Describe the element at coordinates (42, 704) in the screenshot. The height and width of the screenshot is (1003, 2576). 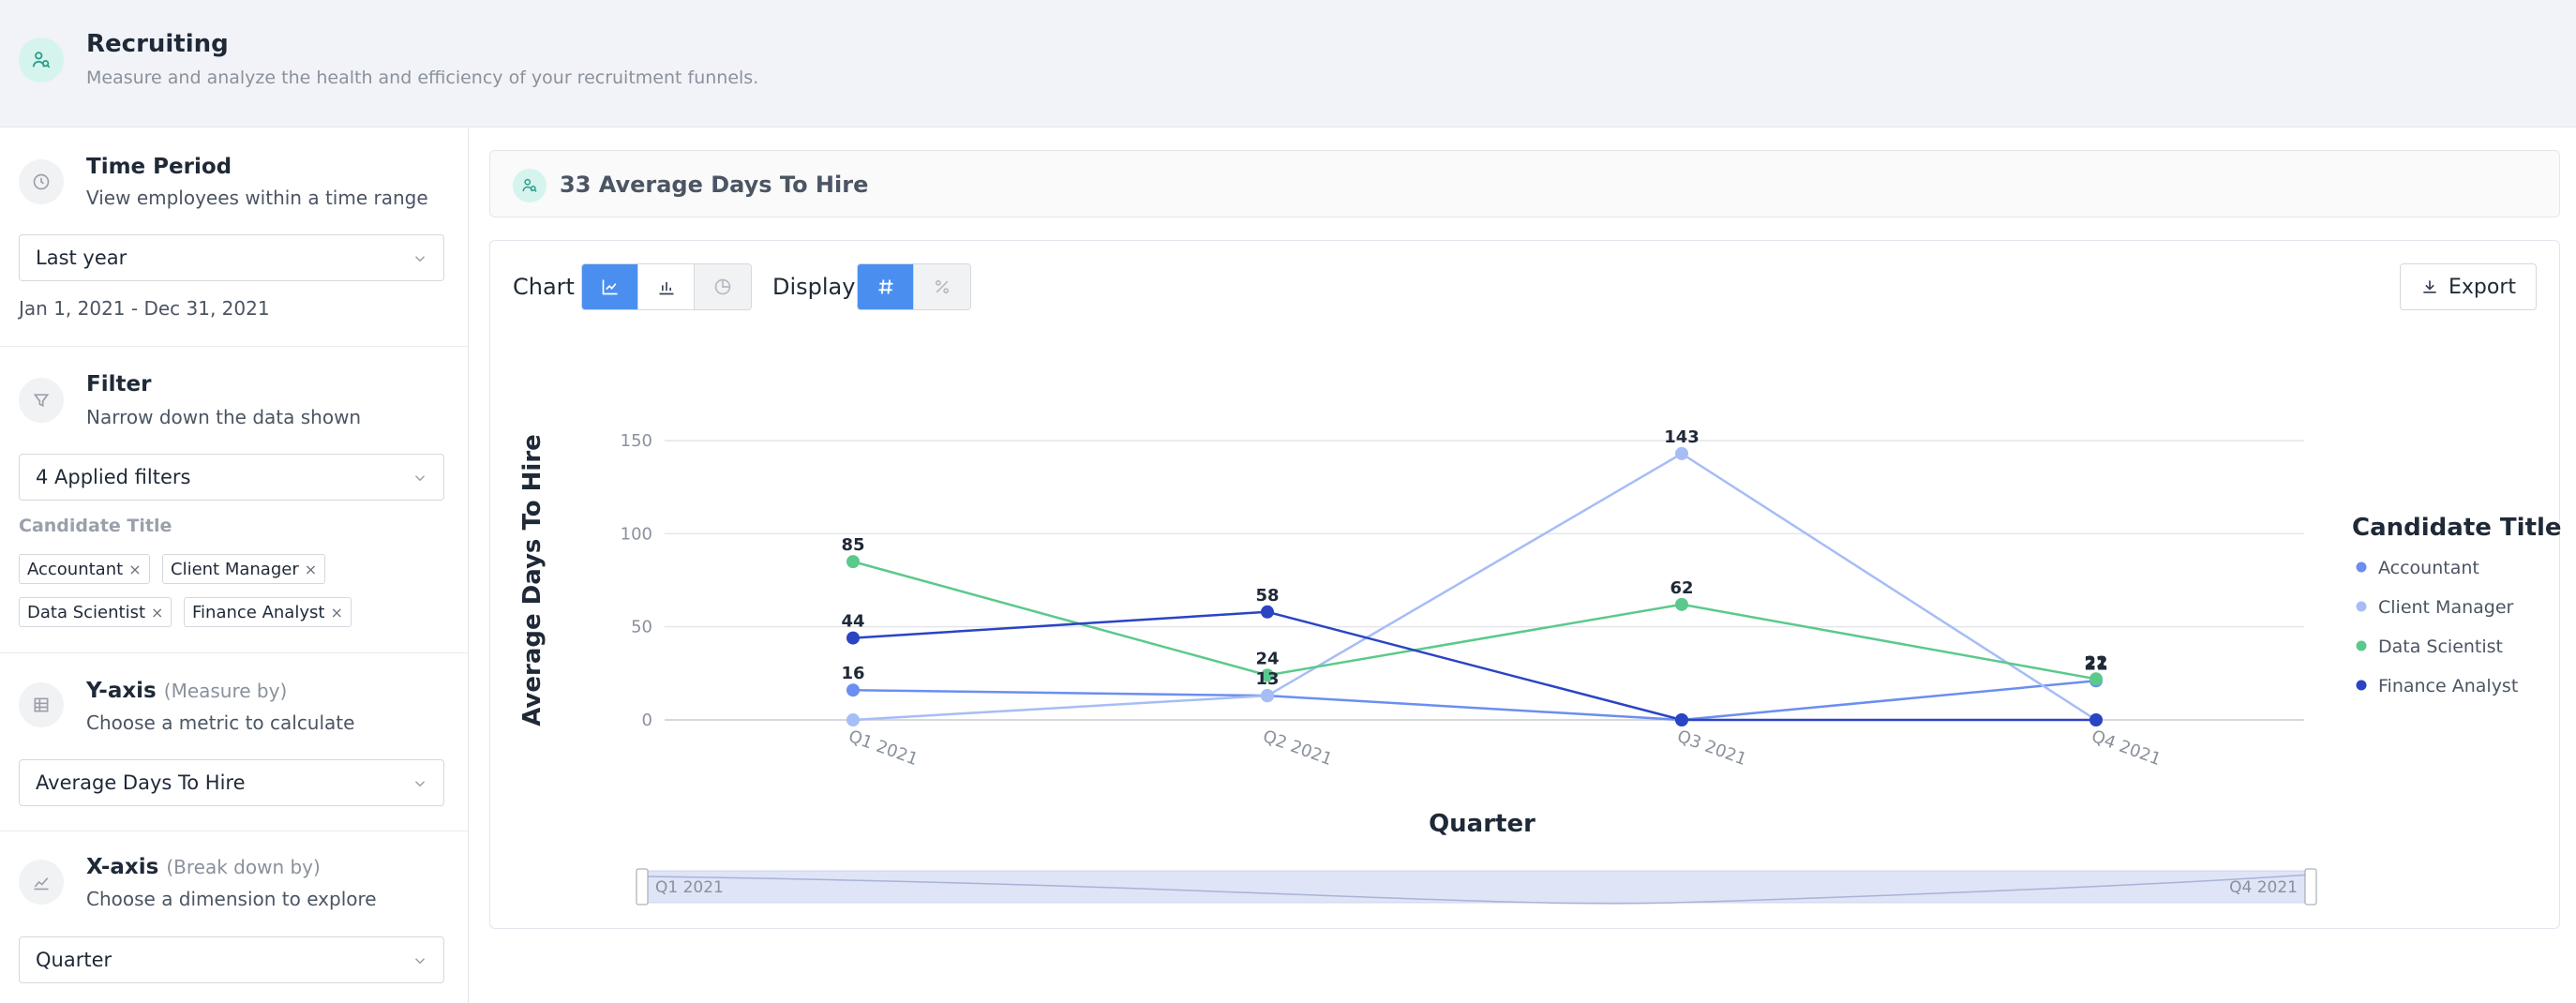
I see `table-icon` at that location.